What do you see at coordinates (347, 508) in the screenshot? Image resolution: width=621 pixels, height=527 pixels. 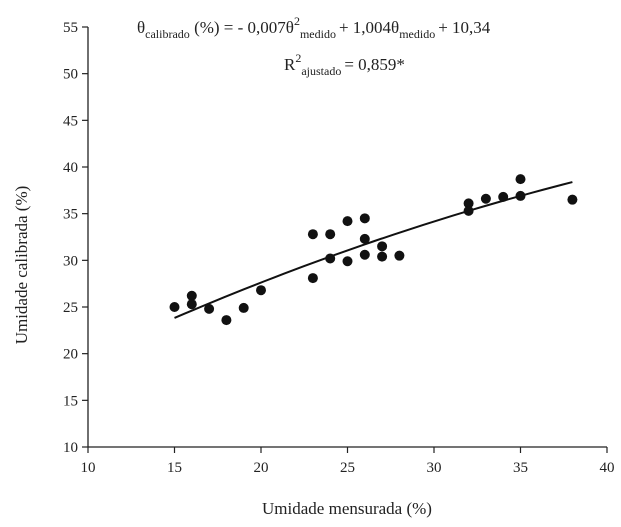 I see `x-axis-title: Umidade mensurada (%)` at bounding box center [347, 508].